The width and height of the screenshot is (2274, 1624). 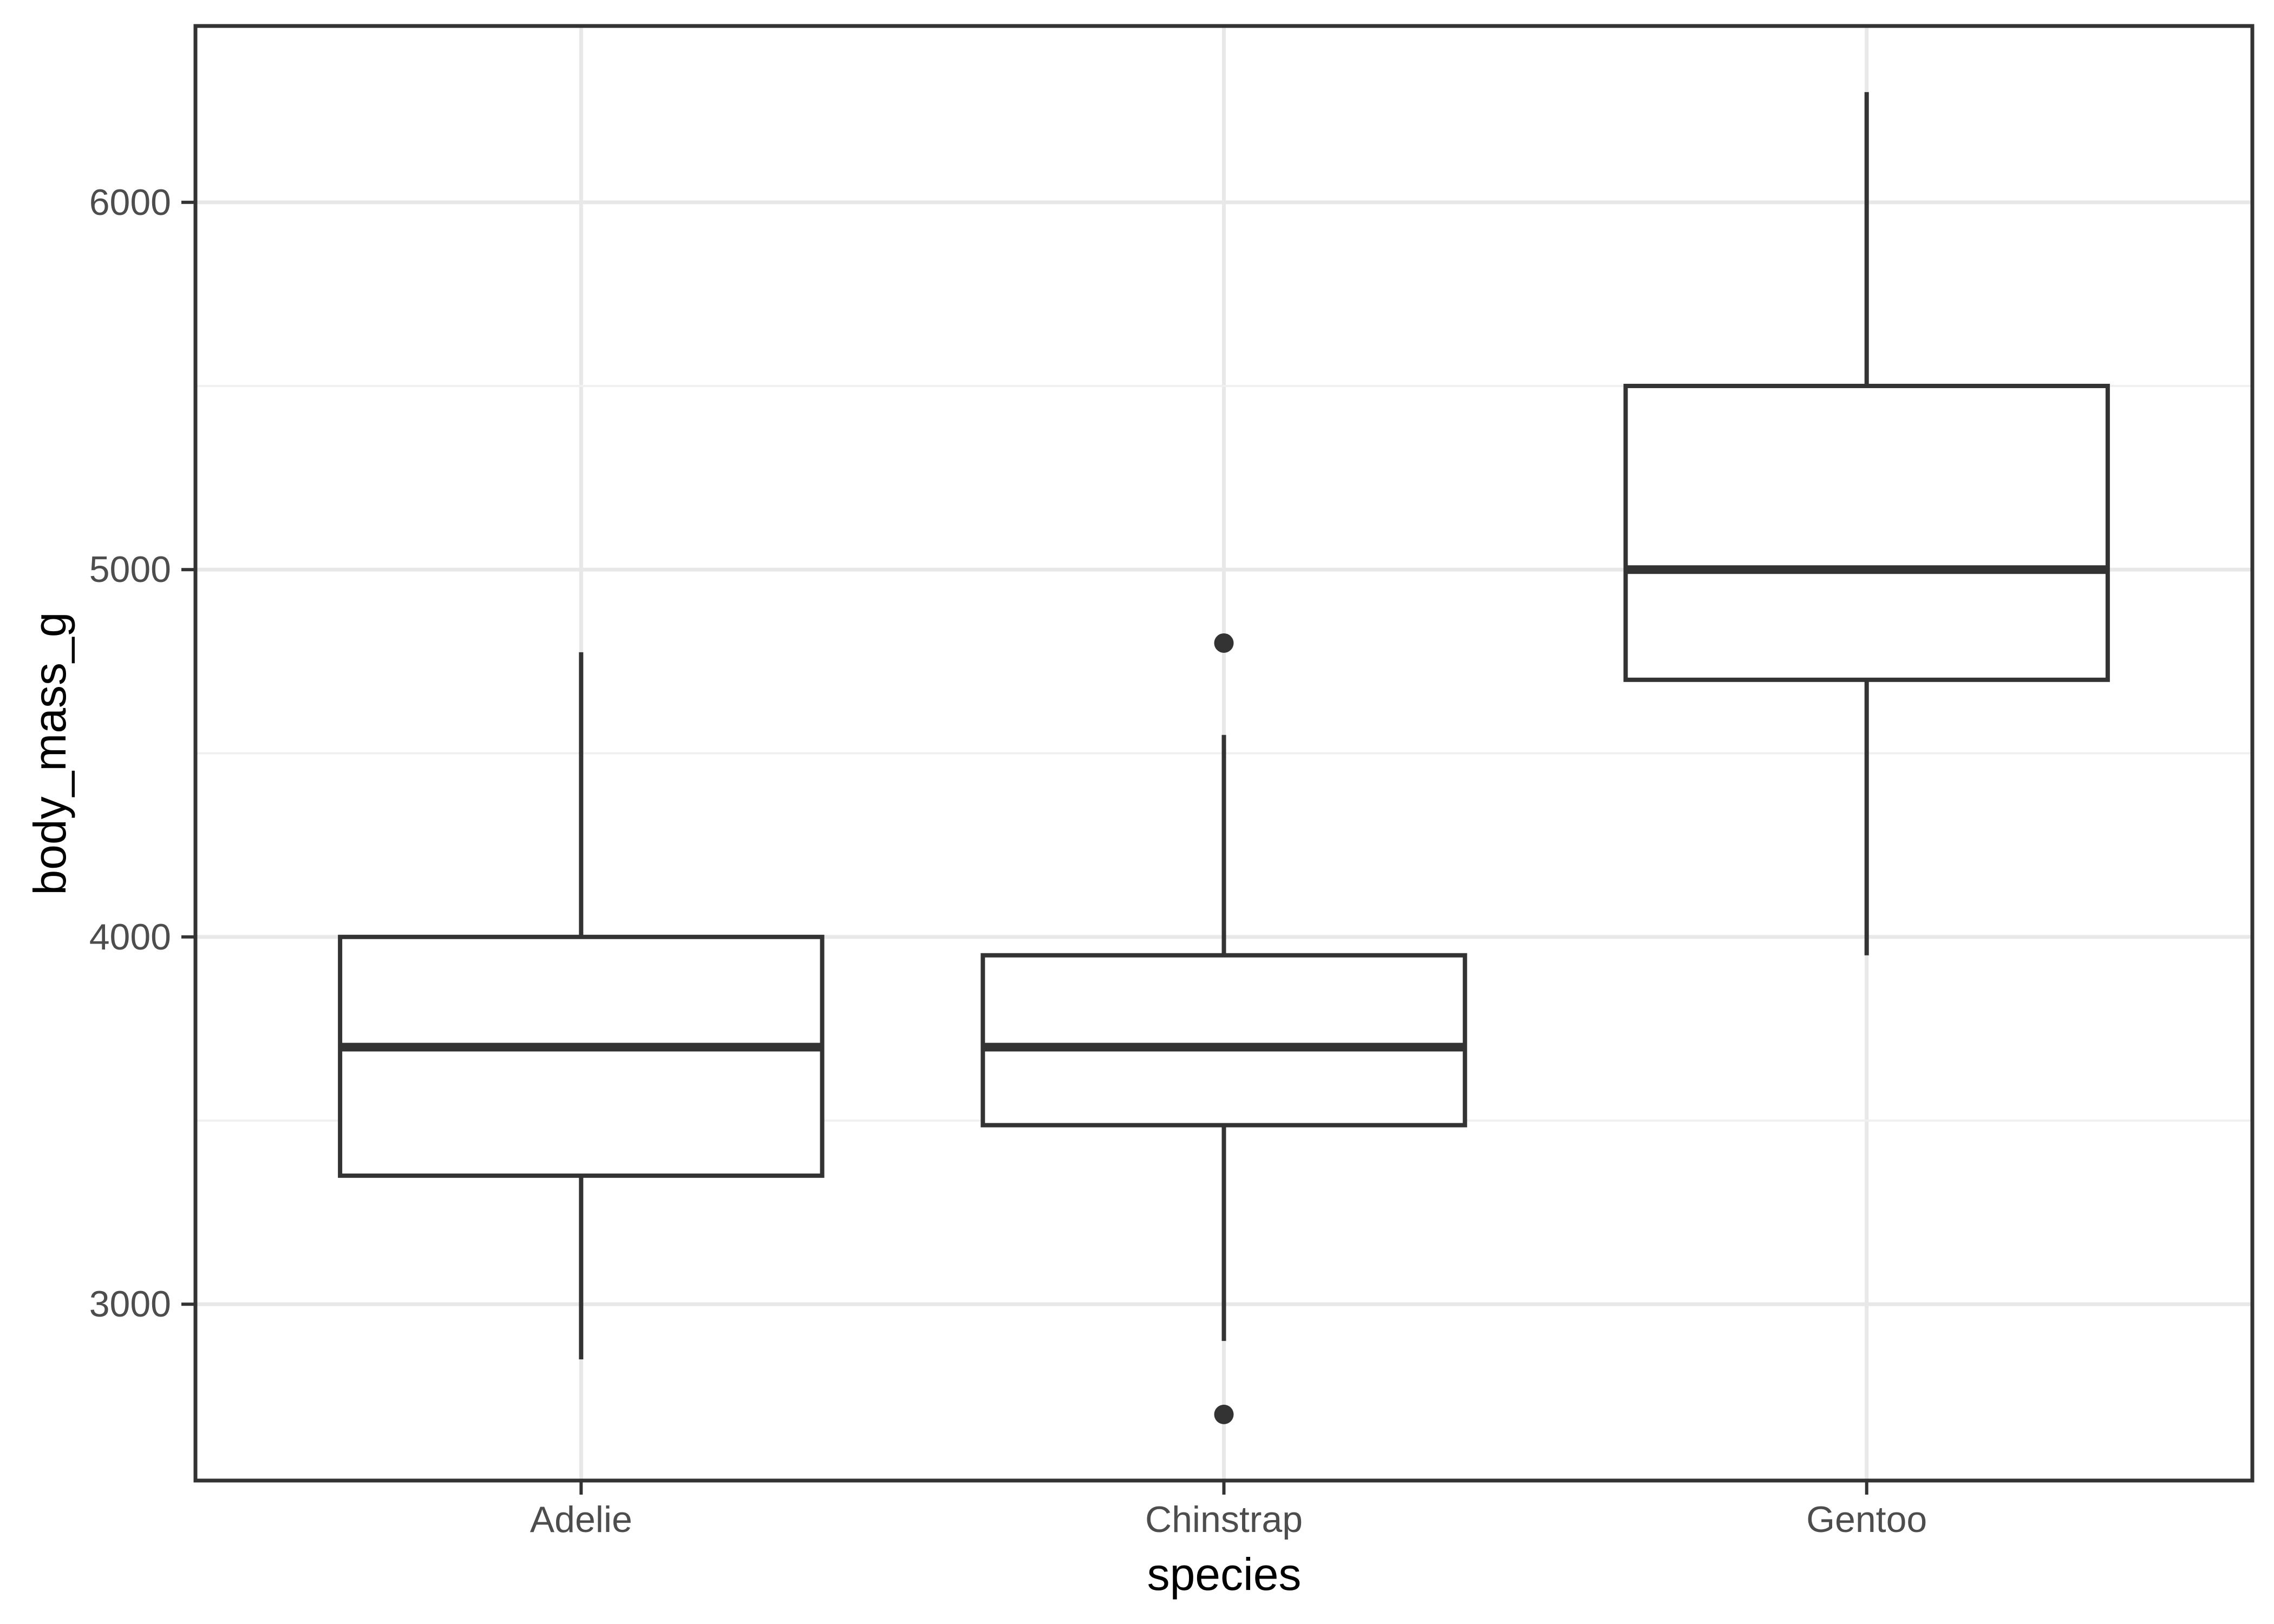 What do you see at coordinates (581, 1519) in the screenshot?
I see `x-tick-label-adelie: Adelie` at bounding box center [581, 1519].